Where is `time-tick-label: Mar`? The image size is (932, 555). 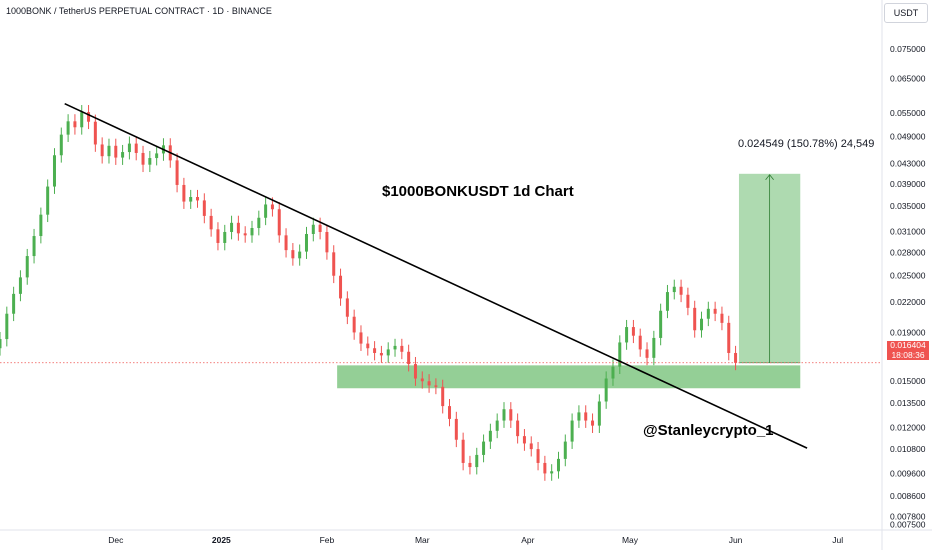
time-tick-label: Mar is located at coordinates (422, 540).